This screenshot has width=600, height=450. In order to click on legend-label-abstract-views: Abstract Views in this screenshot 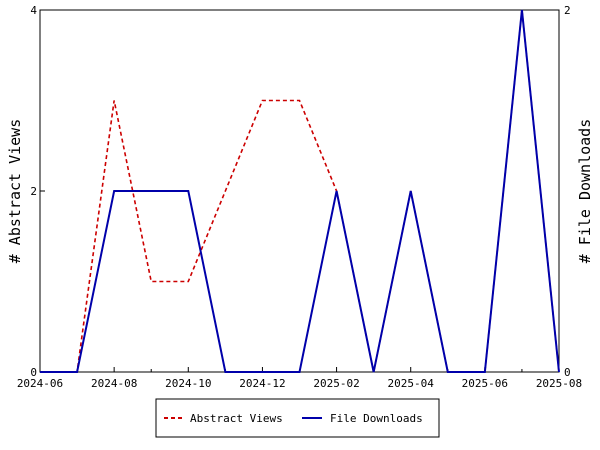, I will do `click(236, 418)`.